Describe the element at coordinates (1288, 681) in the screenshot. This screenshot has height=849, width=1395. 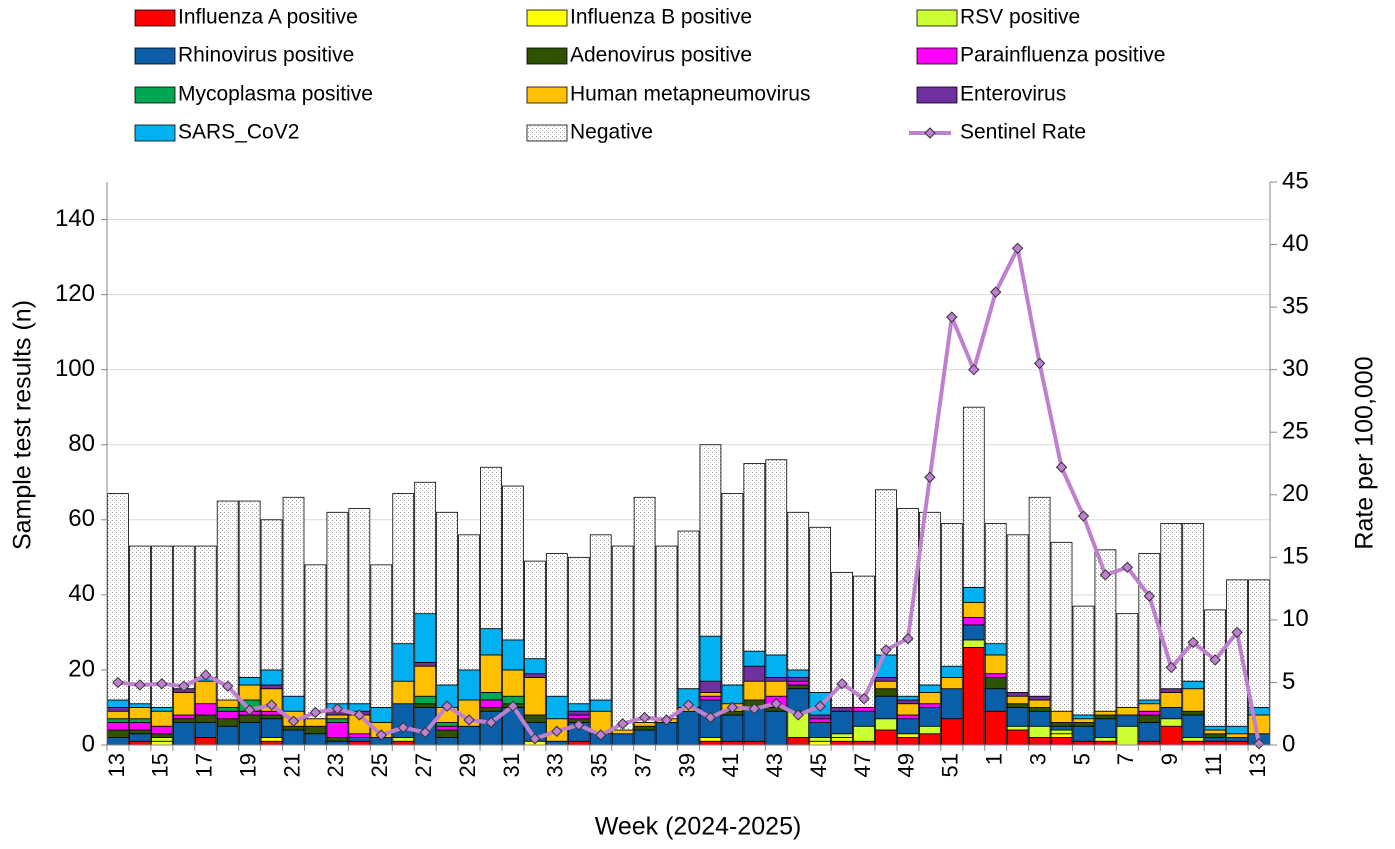
I see `y2-tick-label: 5` at that location.